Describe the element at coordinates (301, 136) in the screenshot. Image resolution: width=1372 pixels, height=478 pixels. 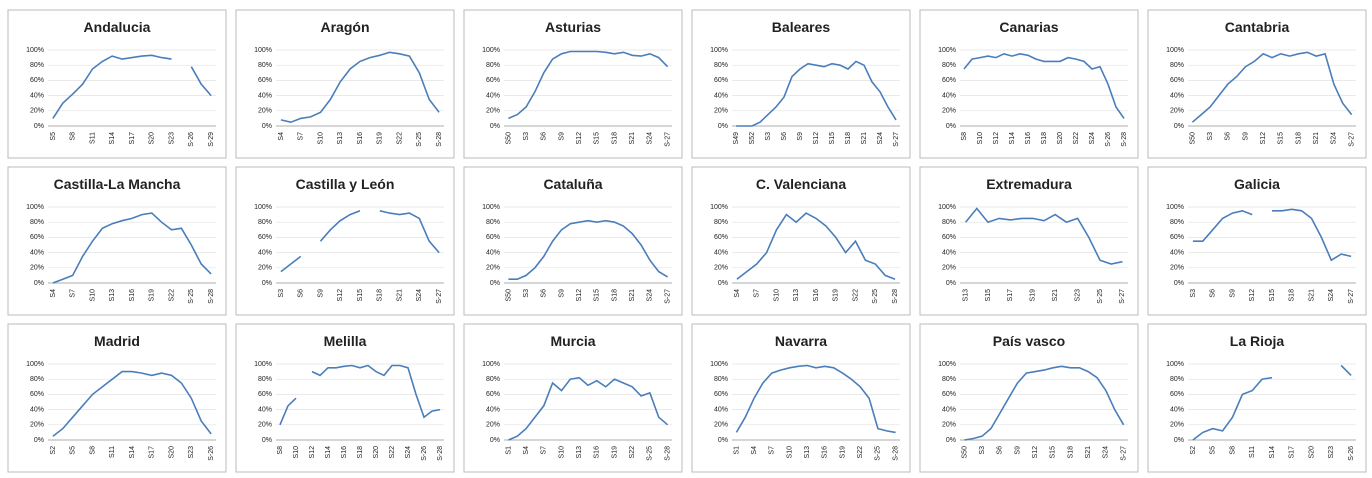
I see `x-tick-label: S7` at that location.